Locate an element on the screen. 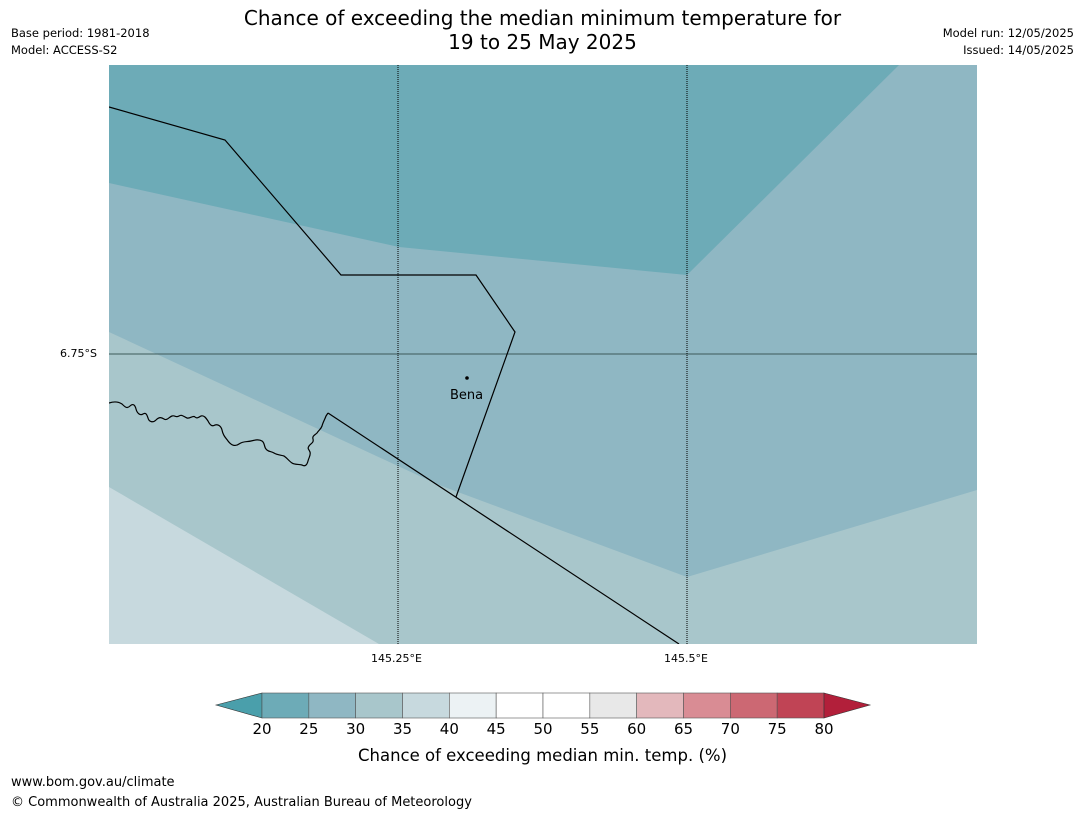 This screenshot has height=816, width=1085. colorbar is located at coordinates (543, 705).